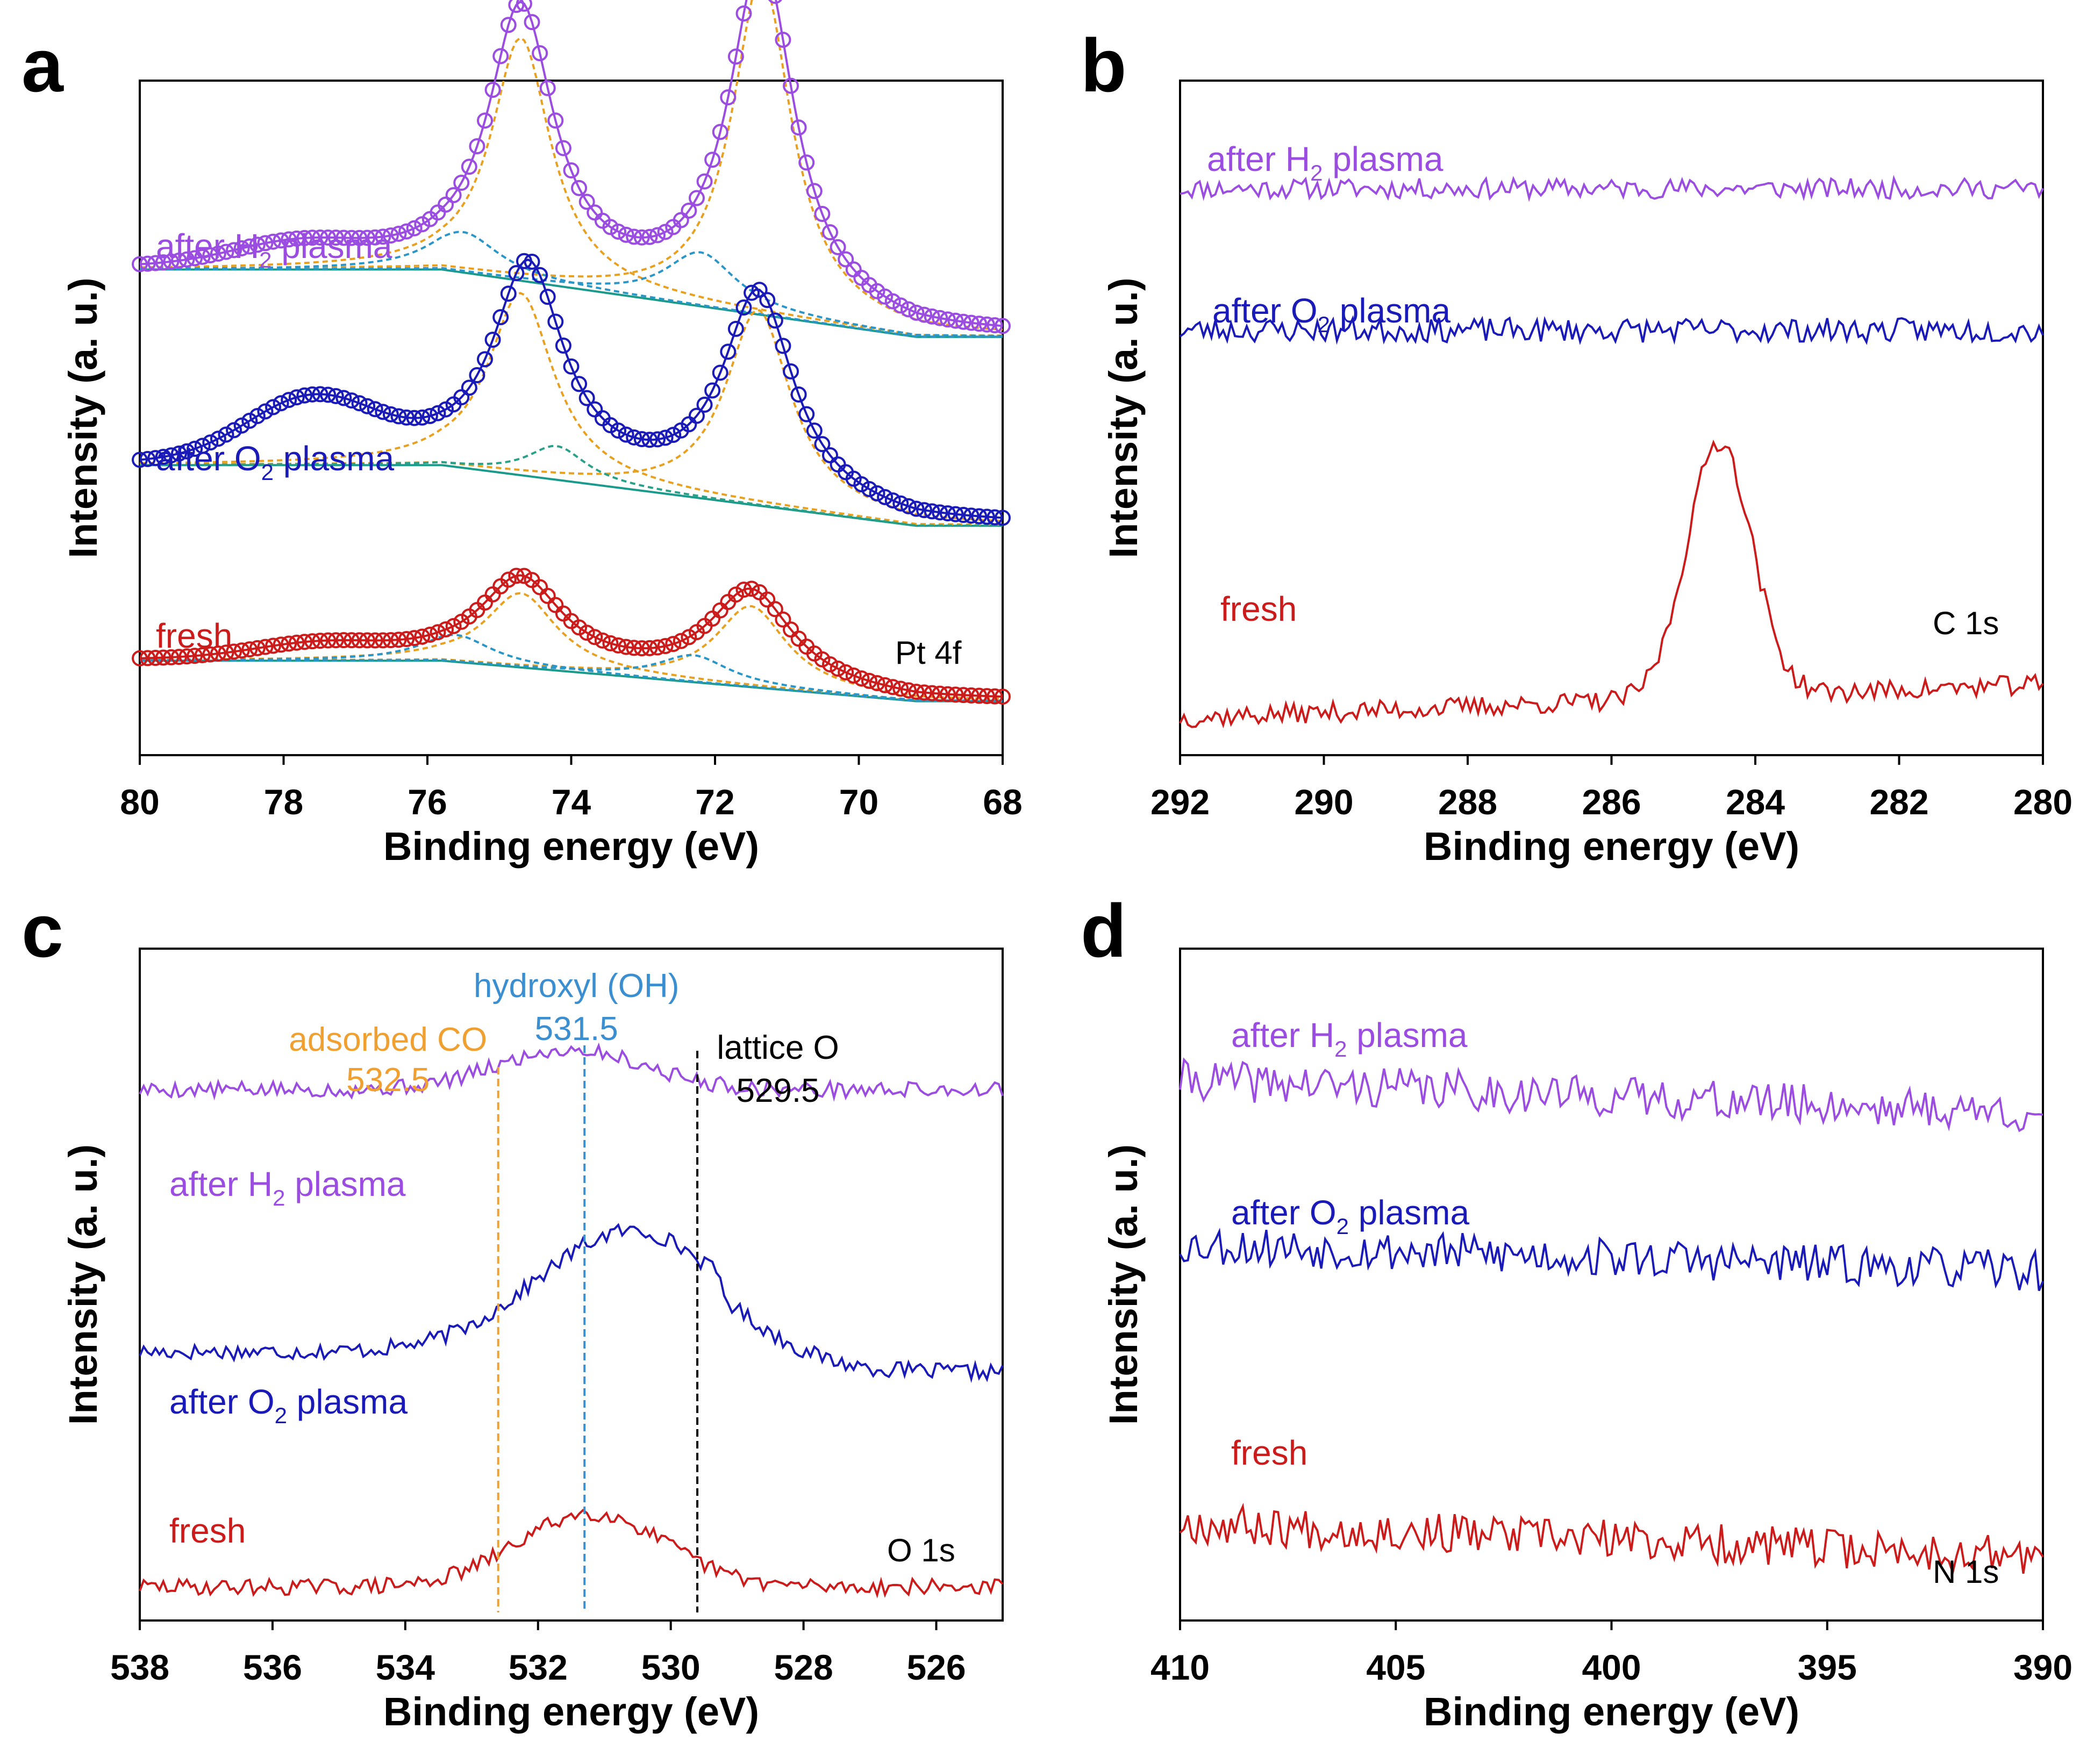  I want to click on x-tick-label: 534, so click(406, 1667).